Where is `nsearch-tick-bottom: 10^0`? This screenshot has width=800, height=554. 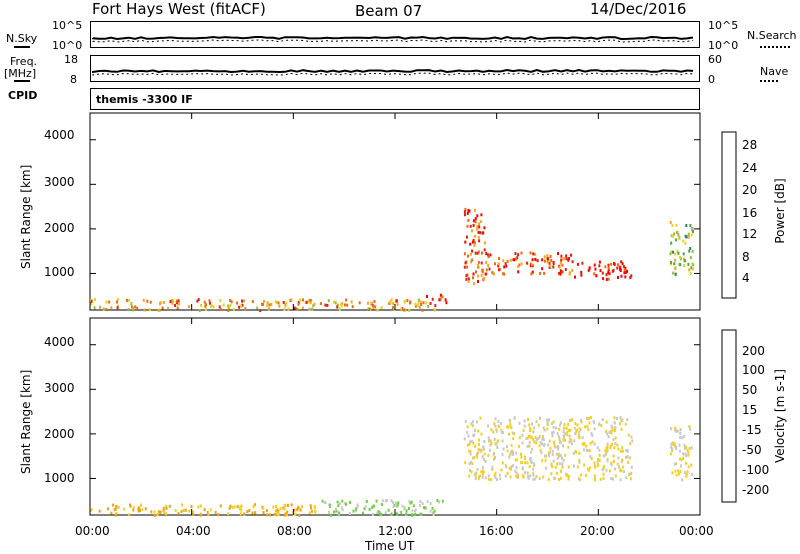
nsearch-tick-bottom: 10^0 is located at coordinates (723, 45).